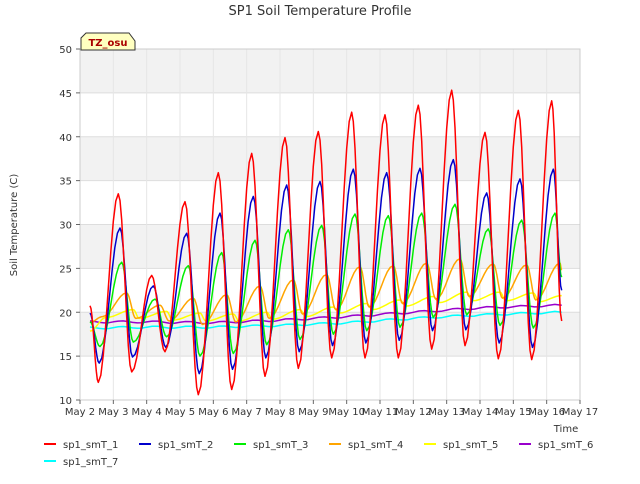 The height and width of the screenshot is (484, 640). Describe the element at coordinates (65, 94) in the screenshot. I see `y-tick-label: 45` at that location.